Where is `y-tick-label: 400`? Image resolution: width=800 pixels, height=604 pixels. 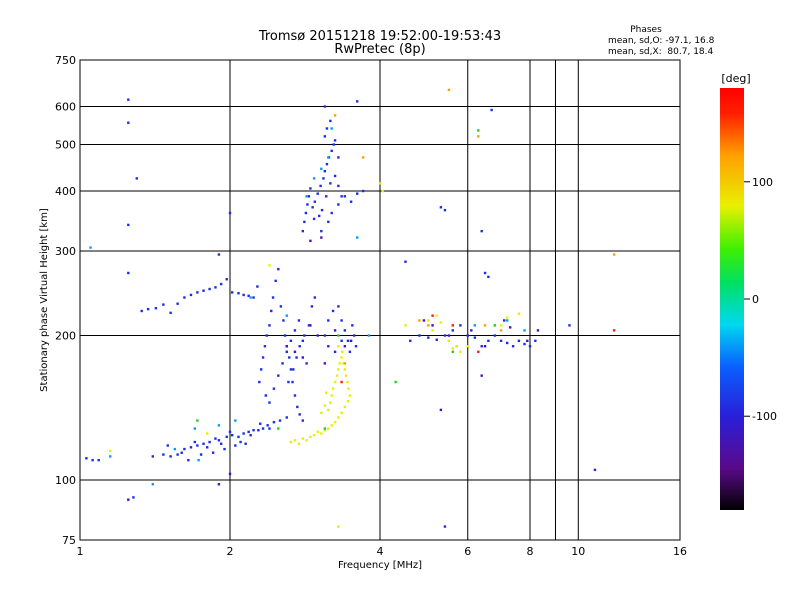
y-tick-label: 400 is located at coordinates (65, 191).